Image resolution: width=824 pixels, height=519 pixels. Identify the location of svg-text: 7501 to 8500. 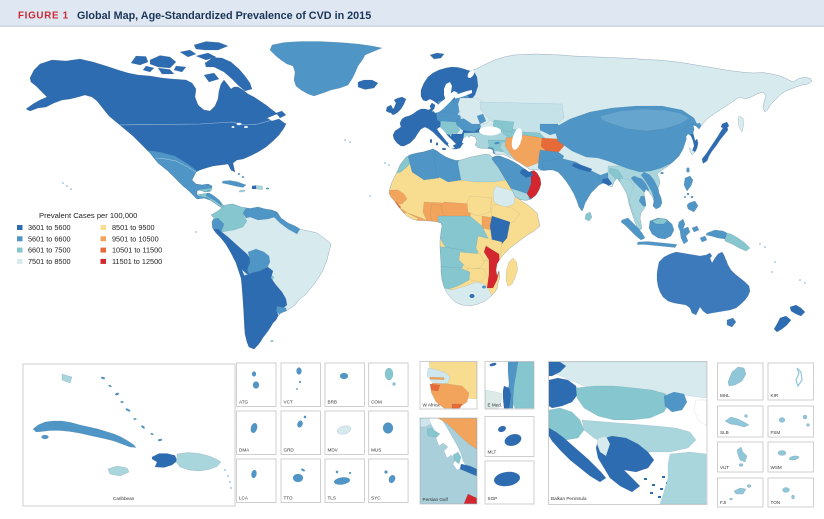
(49, 261).